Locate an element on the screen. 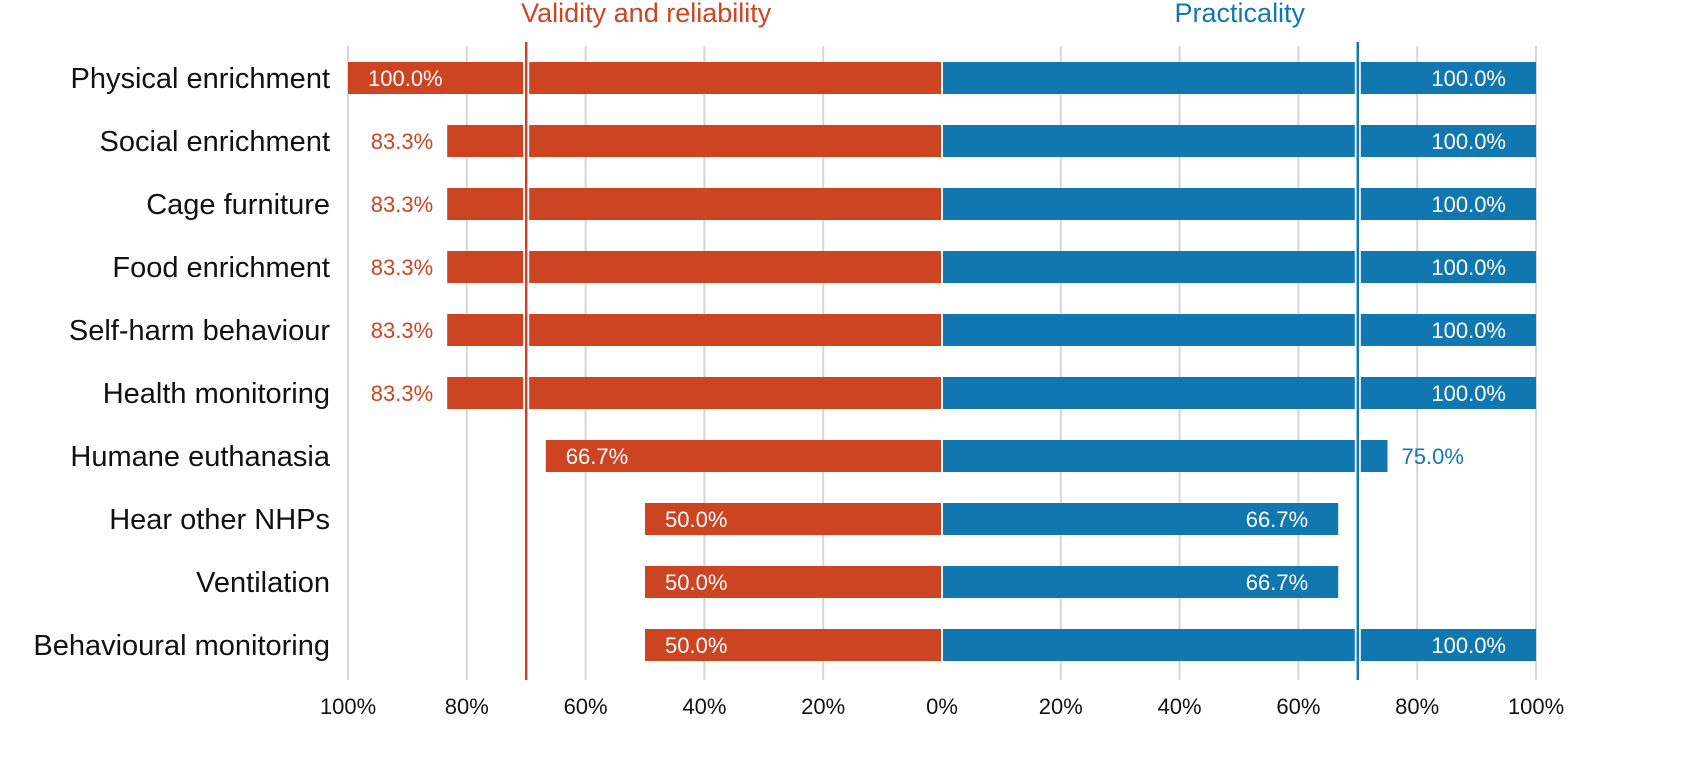  category-label: Health monitoring is located at coordinates (216, 394).